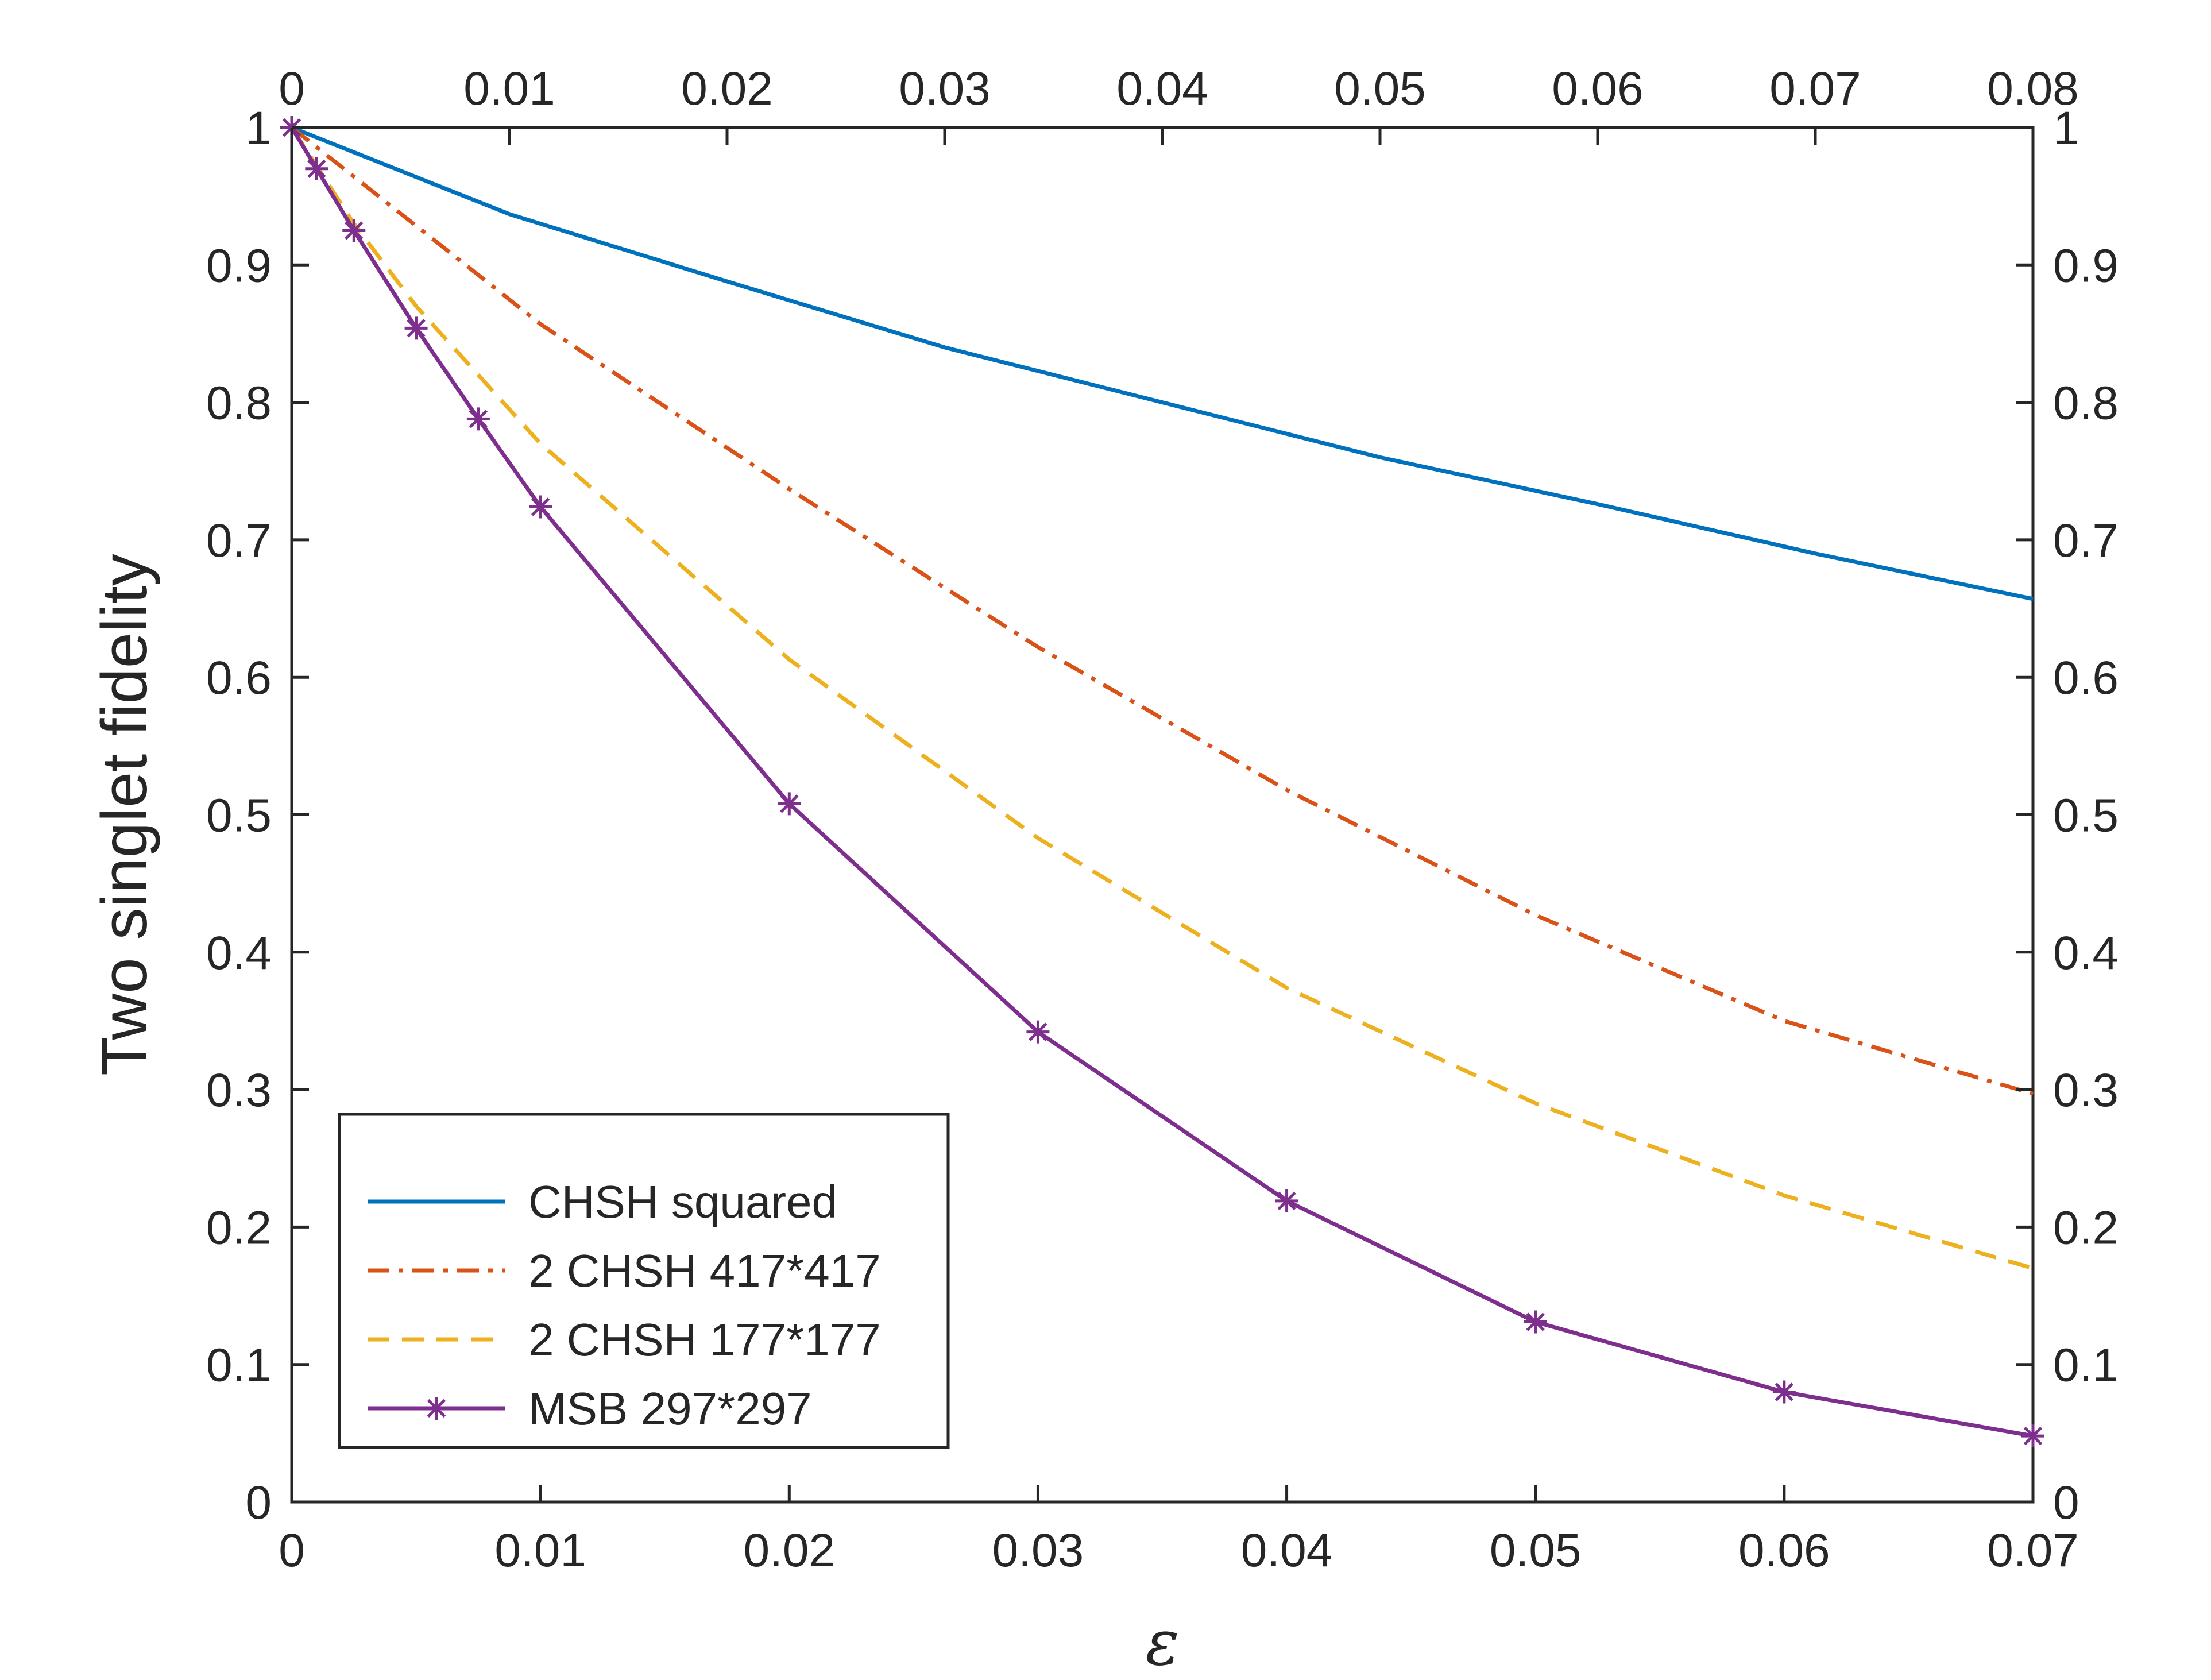 This screenshot has width=2211, height=1680. I want to click on y-right-tick-label: 0.5, so click(2086, 816).